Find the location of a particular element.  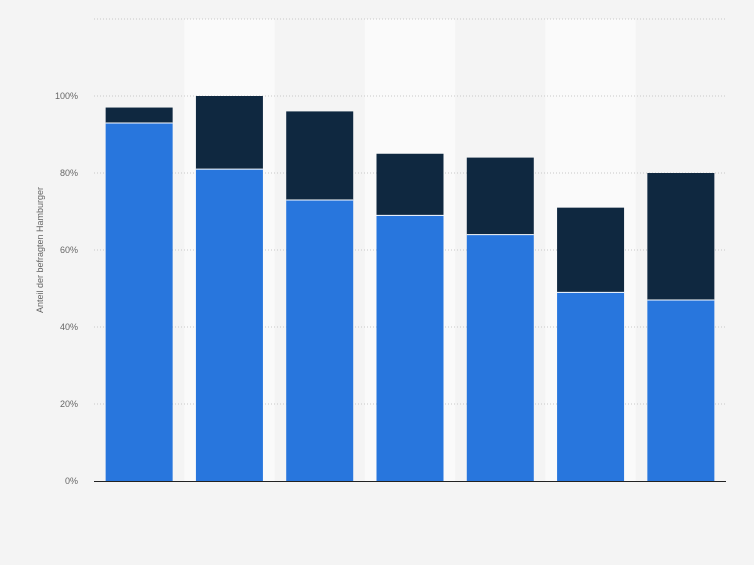

y-tick-label: 60% is located at coordinates (69, 250).